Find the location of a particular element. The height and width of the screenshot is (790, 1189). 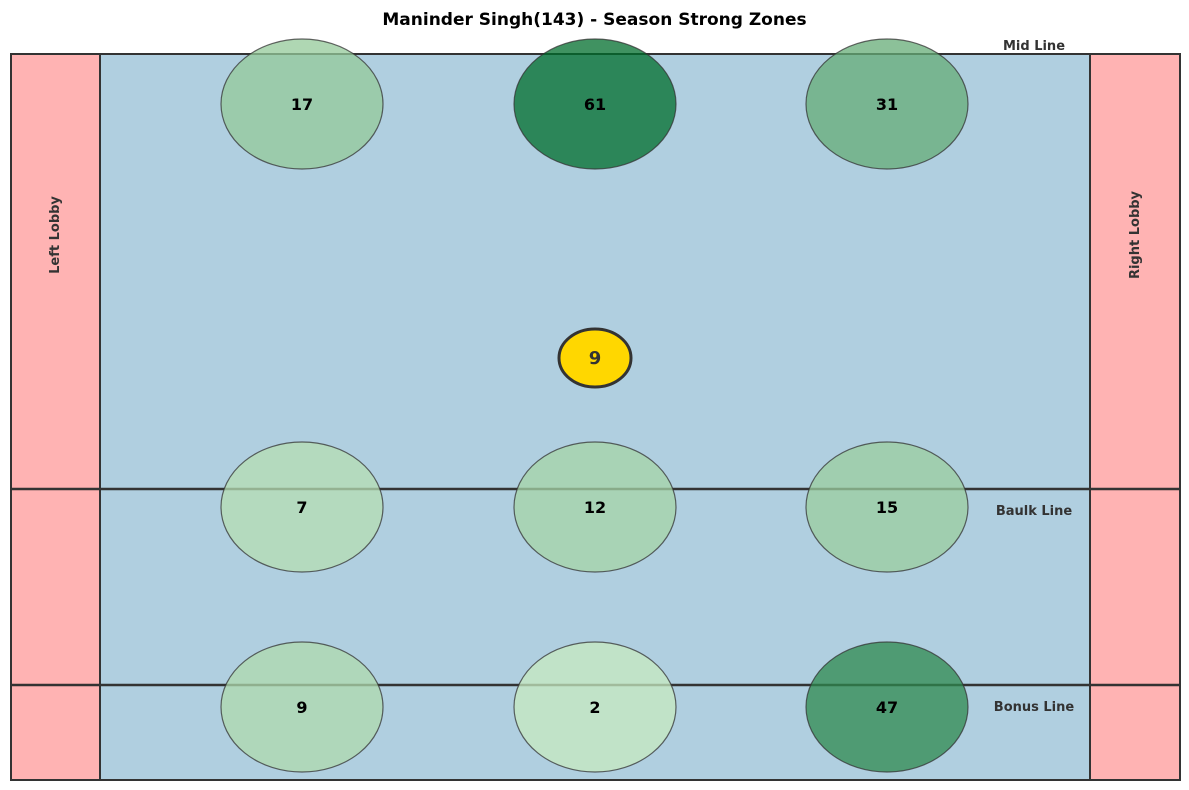

zone-value-label: 2 is located at coordinates (594, 707).